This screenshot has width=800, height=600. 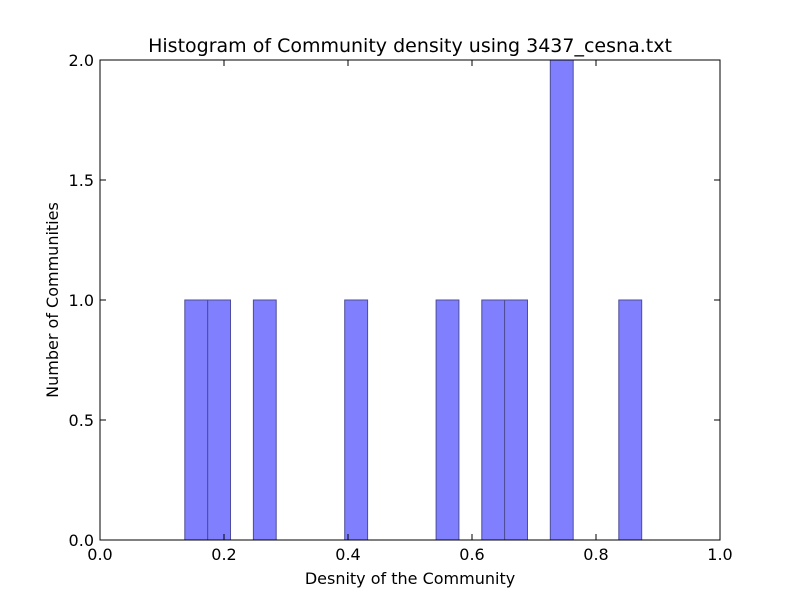 What do you see at coordinates (595, 554) in the screenshot?
I see `x-tick-label-4: 0.8` at bounding box center [595, 554].